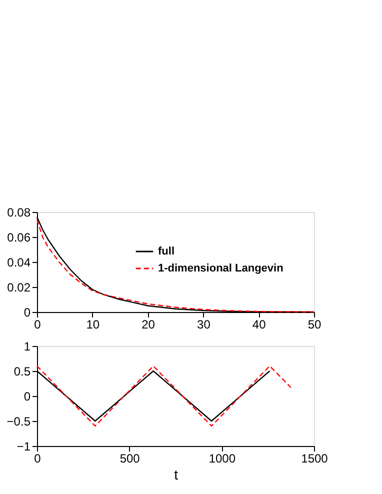 Image resolution: width=382 pixels, height=494 pixels. Describe the element at coordinates (27, 347) in the screenshot. I see `y-tick-label: 1` at that location.